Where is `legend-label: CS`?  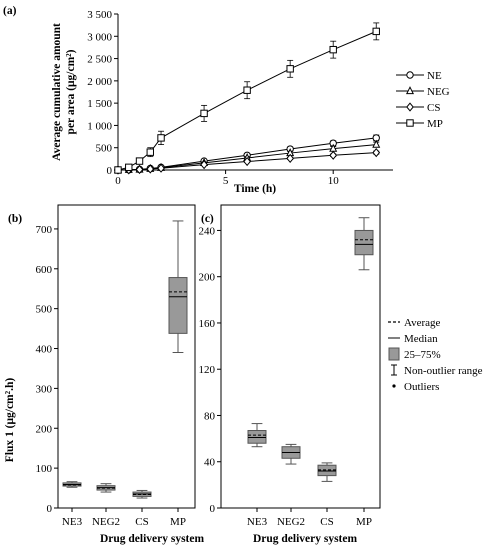
legend-label: CS is located at coordinates (433, 108).